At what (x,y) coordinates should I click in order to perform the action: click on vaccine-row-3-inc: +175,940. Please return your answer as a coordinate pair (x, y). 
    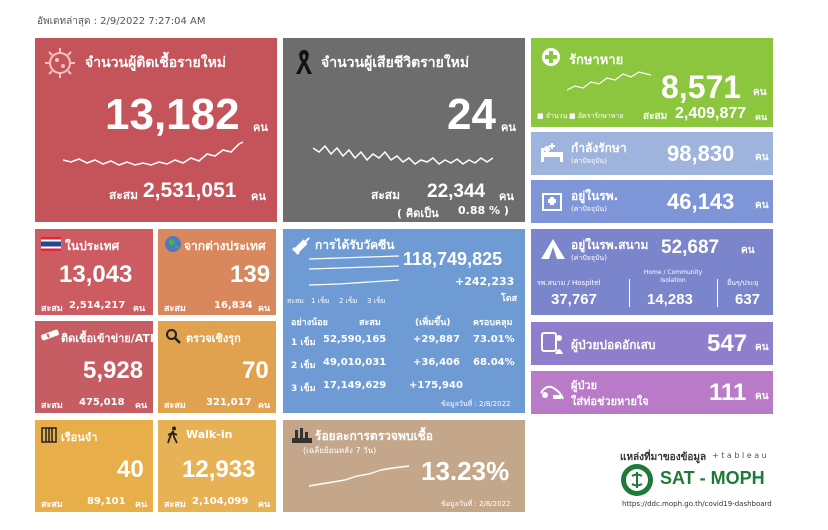
    Looking at the image, I should click on (436, 385).